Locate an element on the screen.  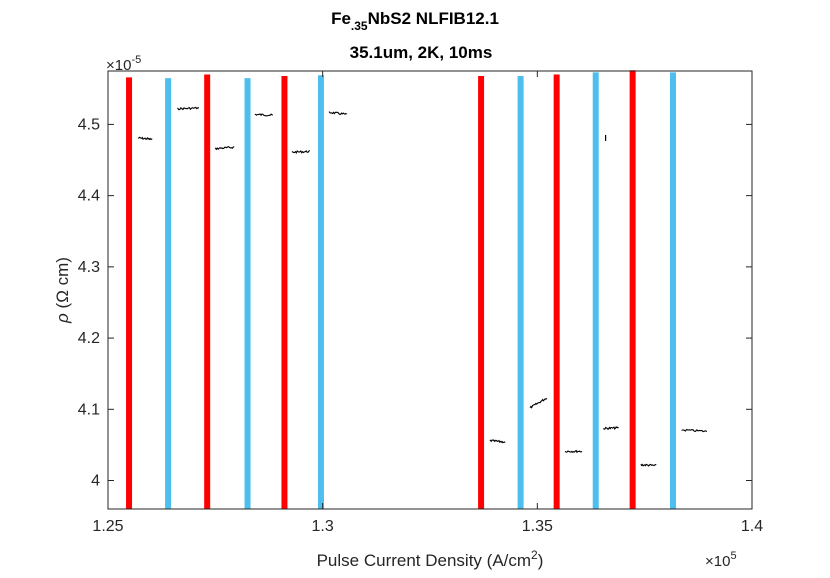
y-tick-label: 4.2 is located at coordinates (89, 338).